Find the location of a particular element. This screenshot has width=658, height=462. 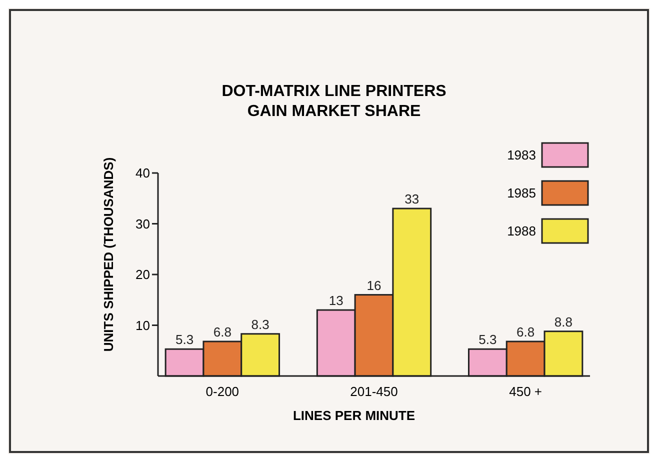

x-axis-title: LINES PER MINUTE is located at coordinates (354, 415).